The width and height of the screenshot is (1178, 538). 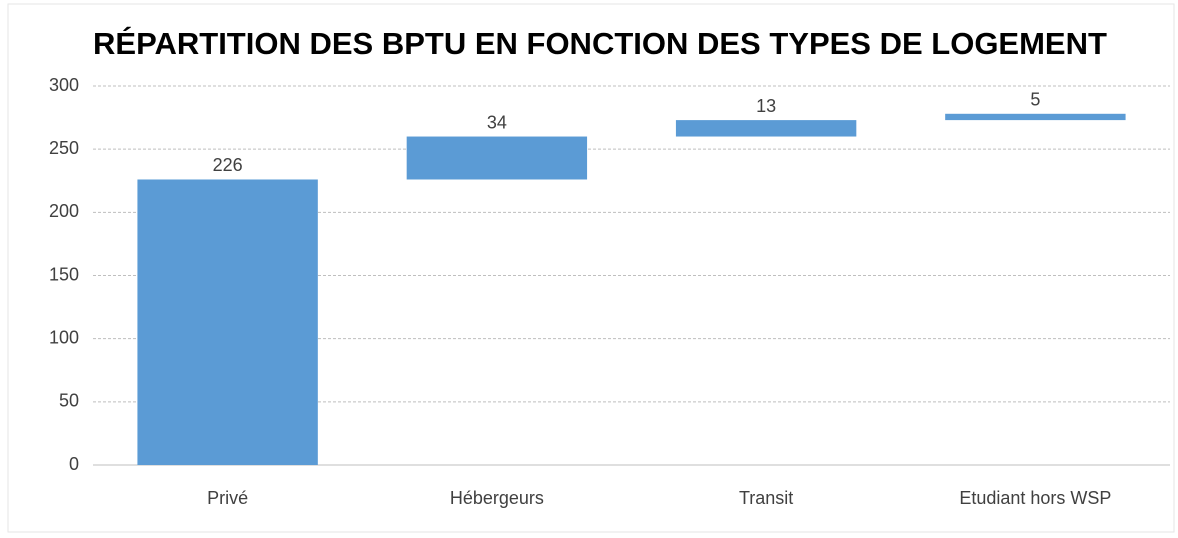 I want to click on data-label: 5, so click(x=1035, y=100).